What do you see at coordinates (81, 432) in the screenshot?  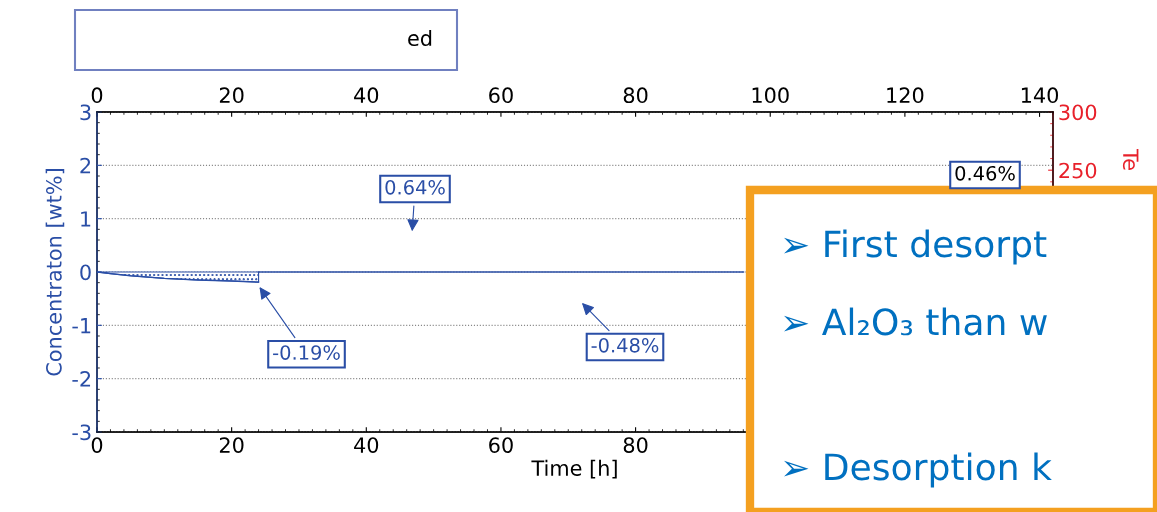 I see `y-tick-label: -3` at bounding box center [81, 432].